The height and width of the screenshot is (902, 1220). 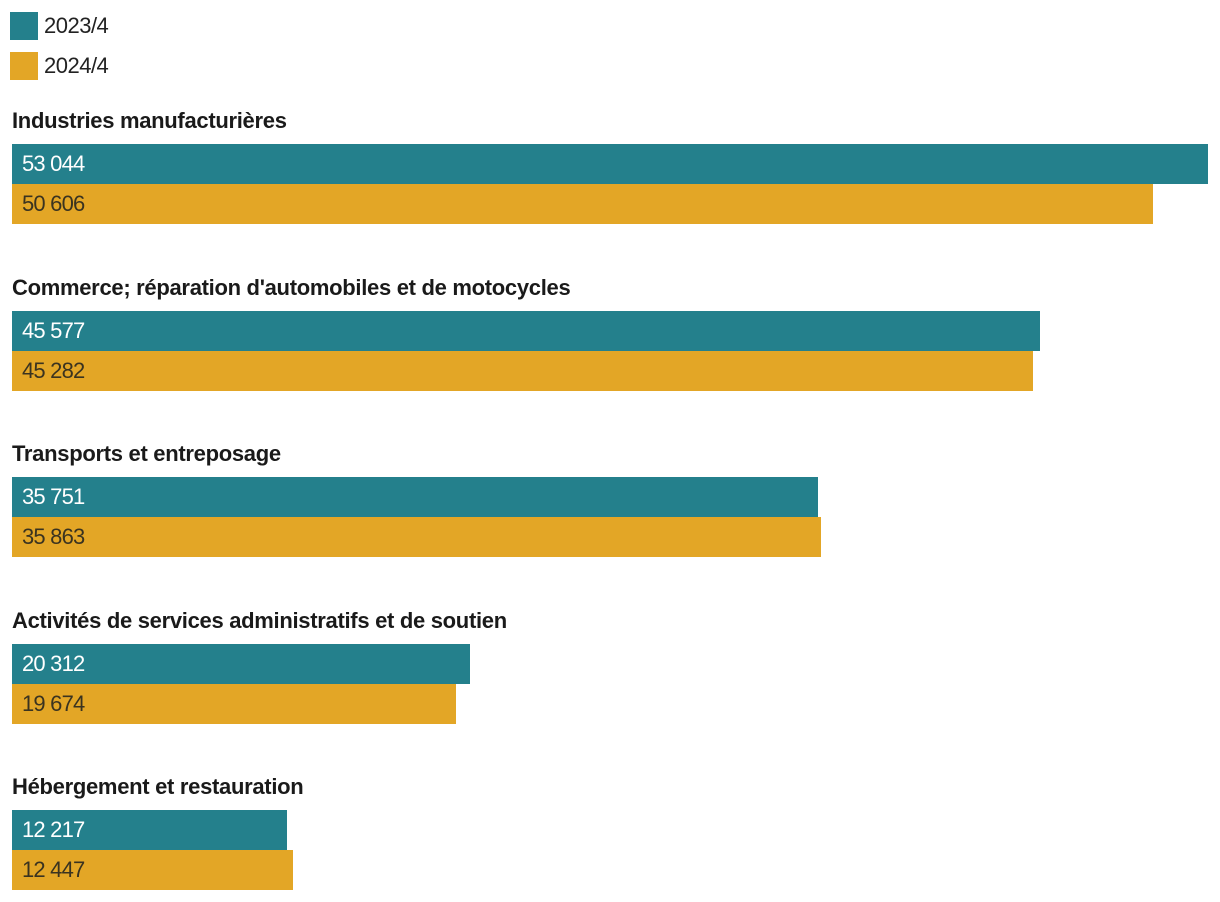 What do you see at coordinates (53, 370) in the screenshot?
I see `bar-value-label: 45 282` at bounding box center [53, 370].